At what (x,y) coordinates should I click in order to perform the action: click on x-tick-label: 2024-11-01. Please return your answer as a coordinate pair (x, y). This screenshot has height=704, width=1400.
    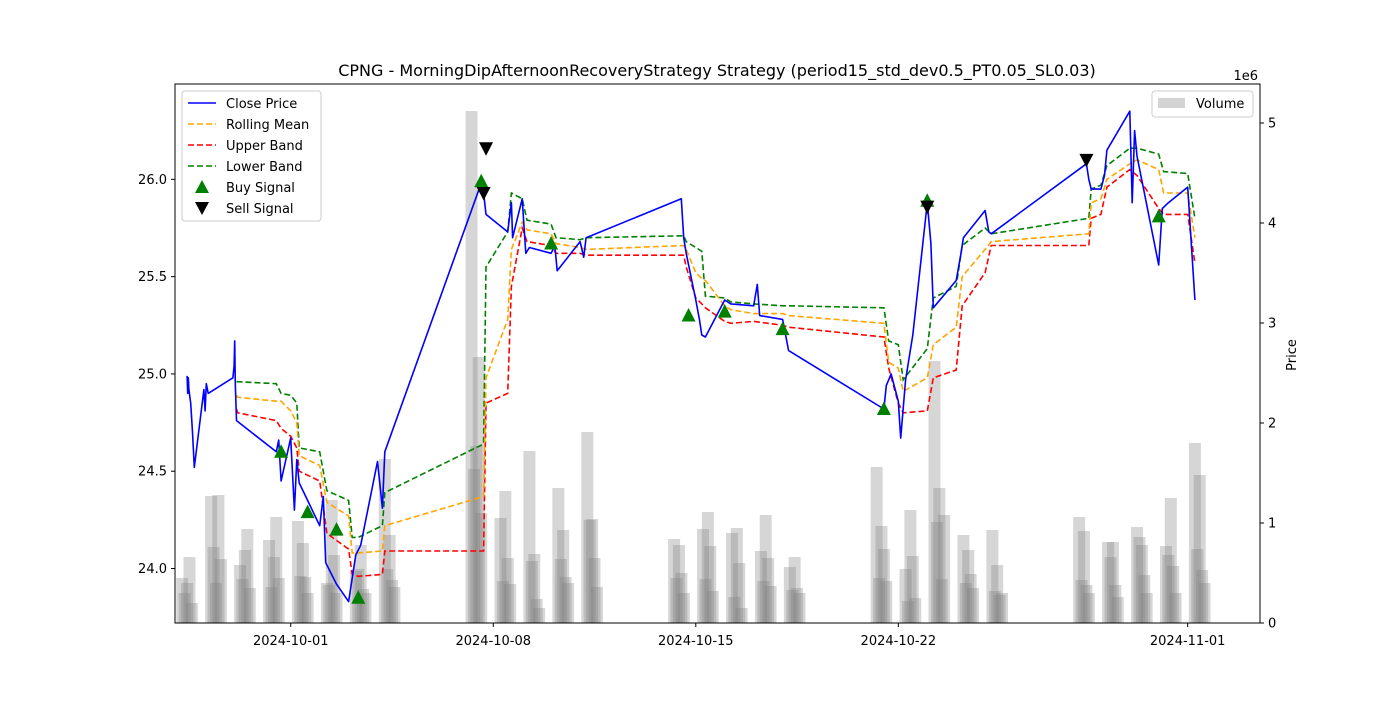
    Looking at the image, I should click on (1188, 641).